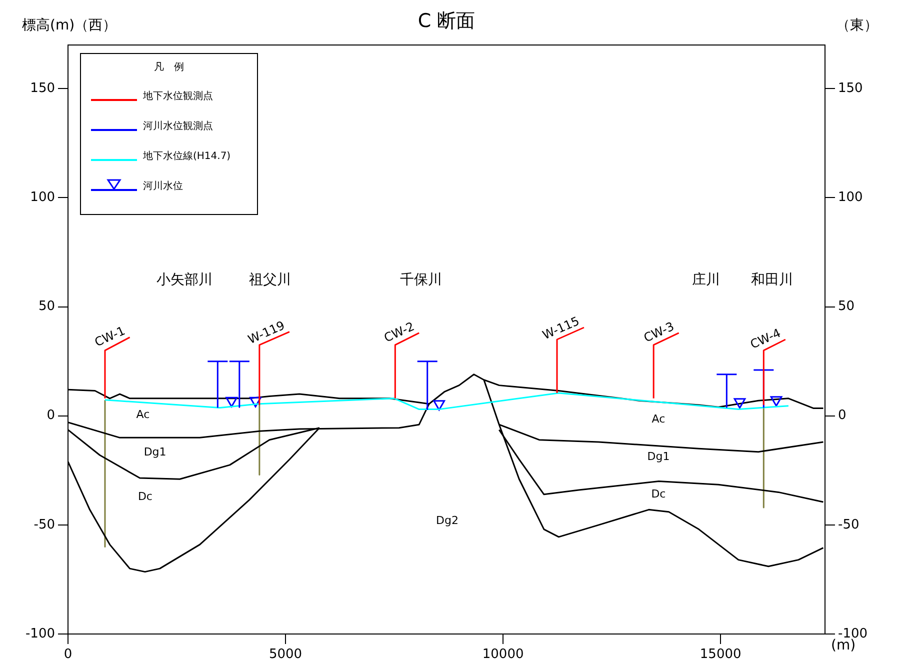 This screenshot has width=906, height=665. I want to click on annotation: 庄川, so click(706, 280).